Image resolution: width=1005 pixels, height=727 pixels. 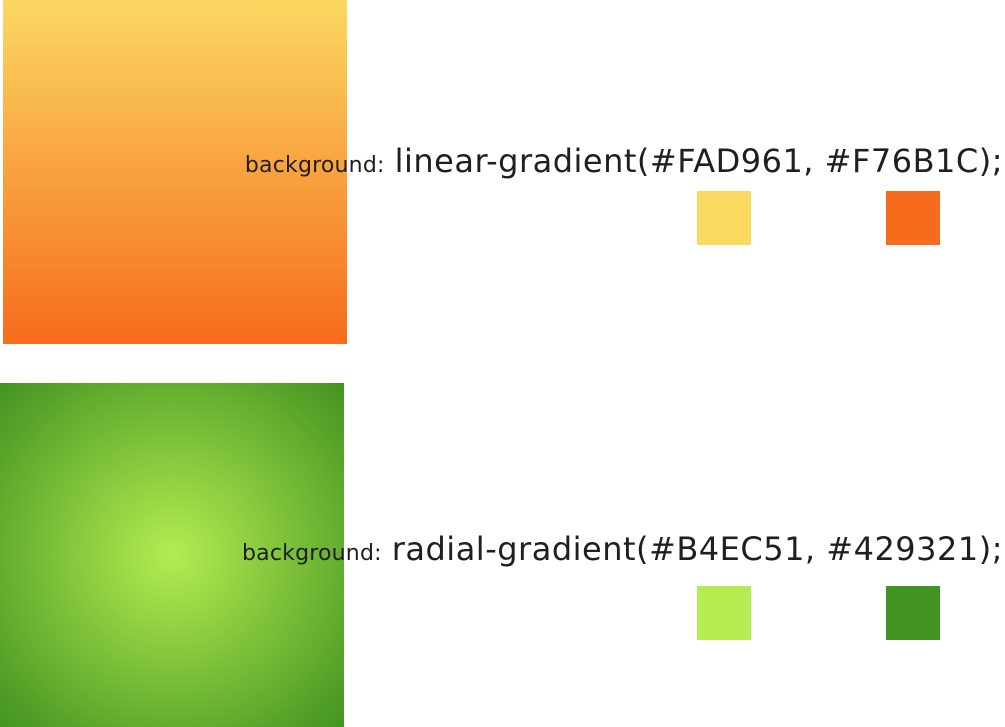 I want to click on radial-property-value: radial-gradient(#B4EC51, #429321);, so click(x=697, y=549).